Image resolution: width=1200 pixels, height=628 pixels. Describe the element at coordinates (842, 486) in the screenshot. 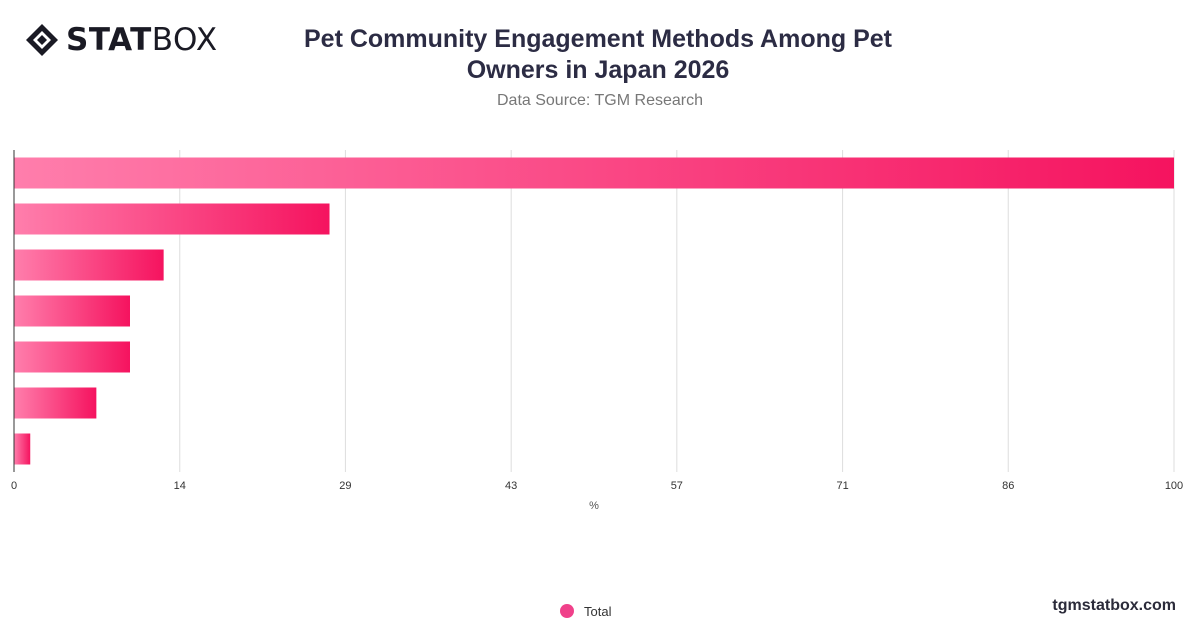

I see `x-tick-label: 71` at that location.